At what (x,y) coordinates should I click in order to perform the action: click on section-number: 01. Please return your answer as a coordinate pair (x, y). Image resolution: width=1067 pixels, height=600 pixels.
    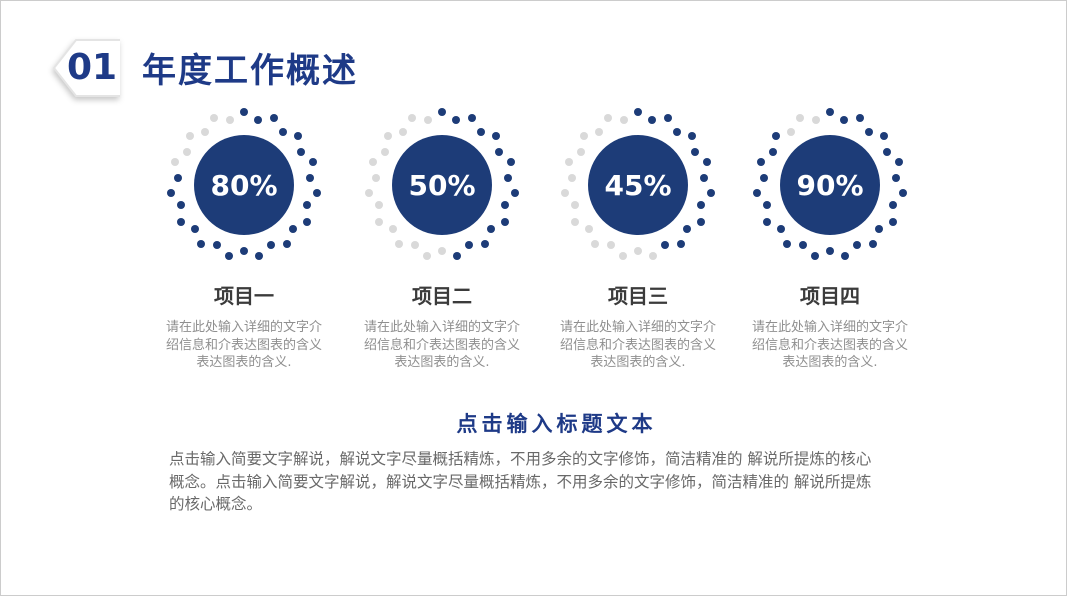
    Looking at the image, I should click on (92, 67).